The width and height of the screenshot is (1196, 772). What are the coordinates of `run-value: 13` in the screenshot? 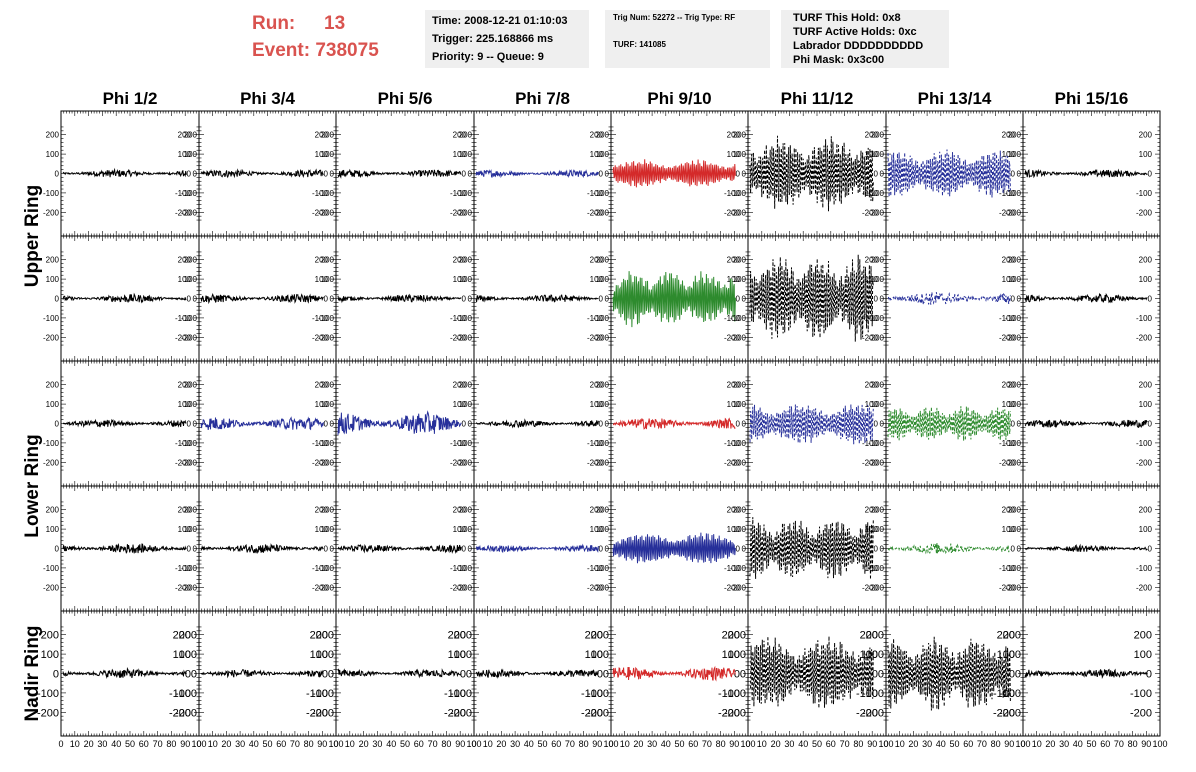 It's located at (335, 23).